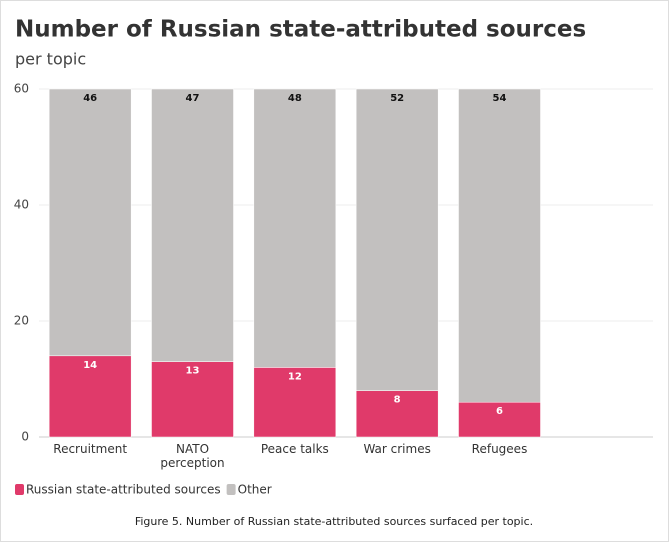  What do you see at coordinates (192, 456) in the screenshot?
I see `x-tick-label: NATO perception` at bounding box center [192, 456].